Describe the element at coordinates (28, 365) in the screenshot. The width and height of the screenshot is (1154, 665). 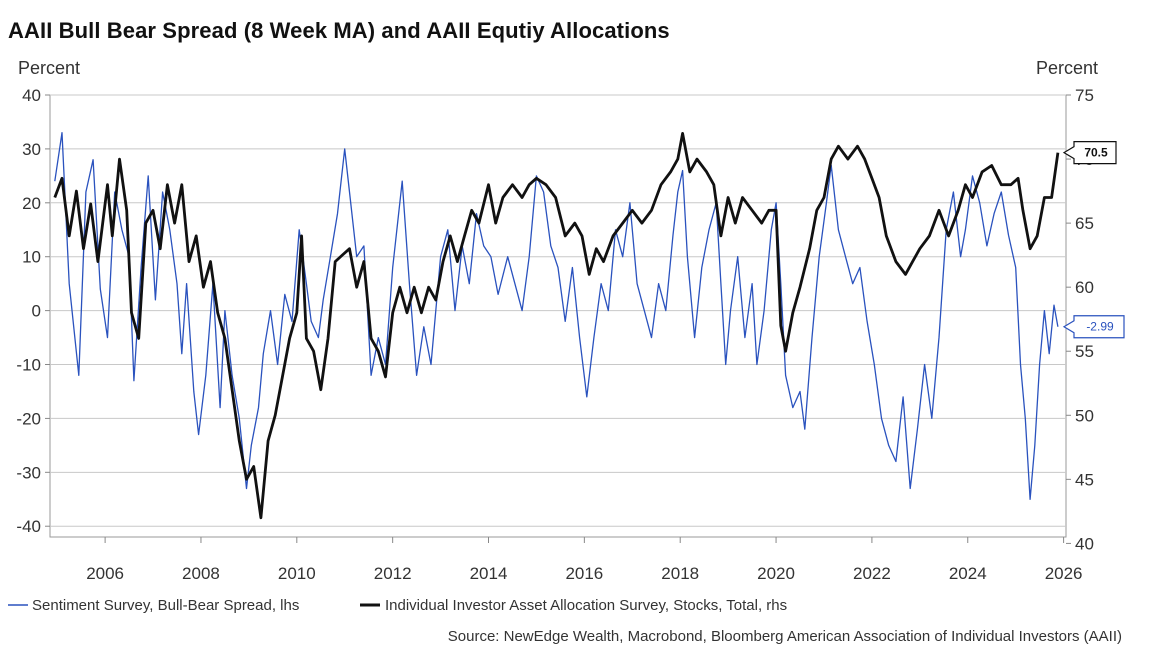
I see `left-tick-label: -10` at that location.